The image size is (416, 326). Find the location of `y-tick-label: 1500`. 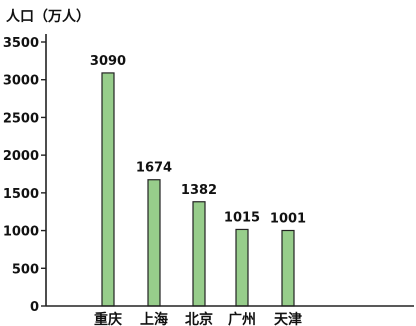

y-tick-label: 1500 is located at coordinates (21, 194).